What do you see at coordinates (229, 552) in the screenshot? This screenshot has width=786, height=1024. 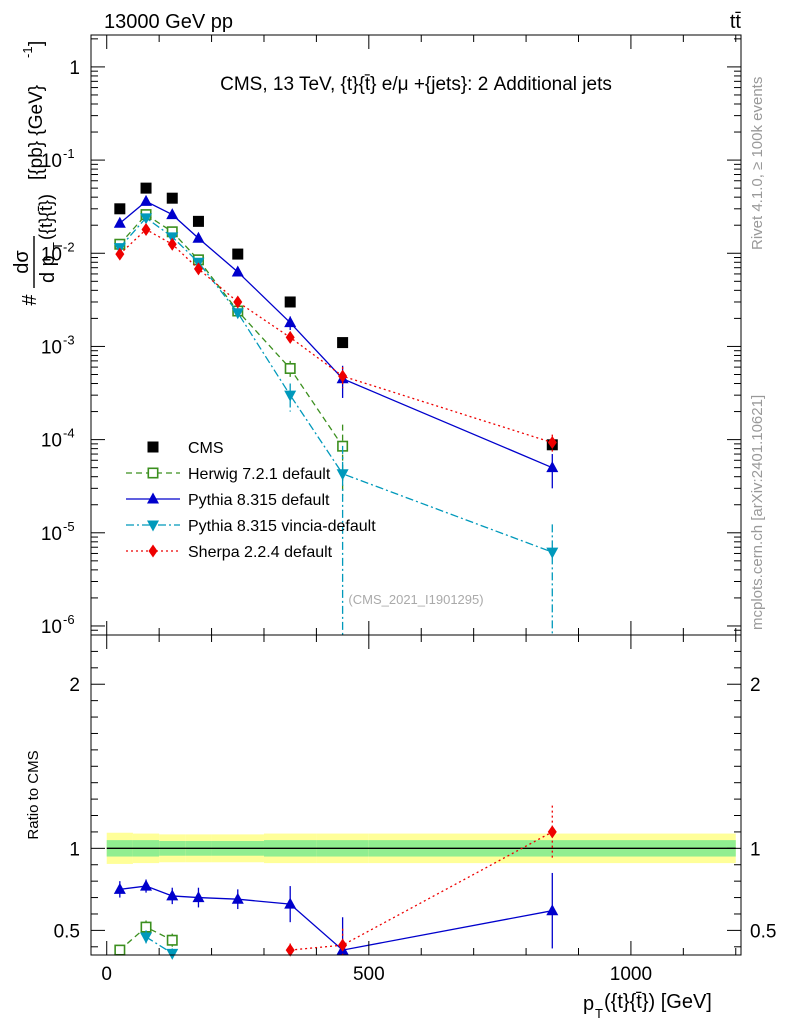 I see `legend-entry: Sherpa 2.2.4 default` at bounding box center [229, 552].